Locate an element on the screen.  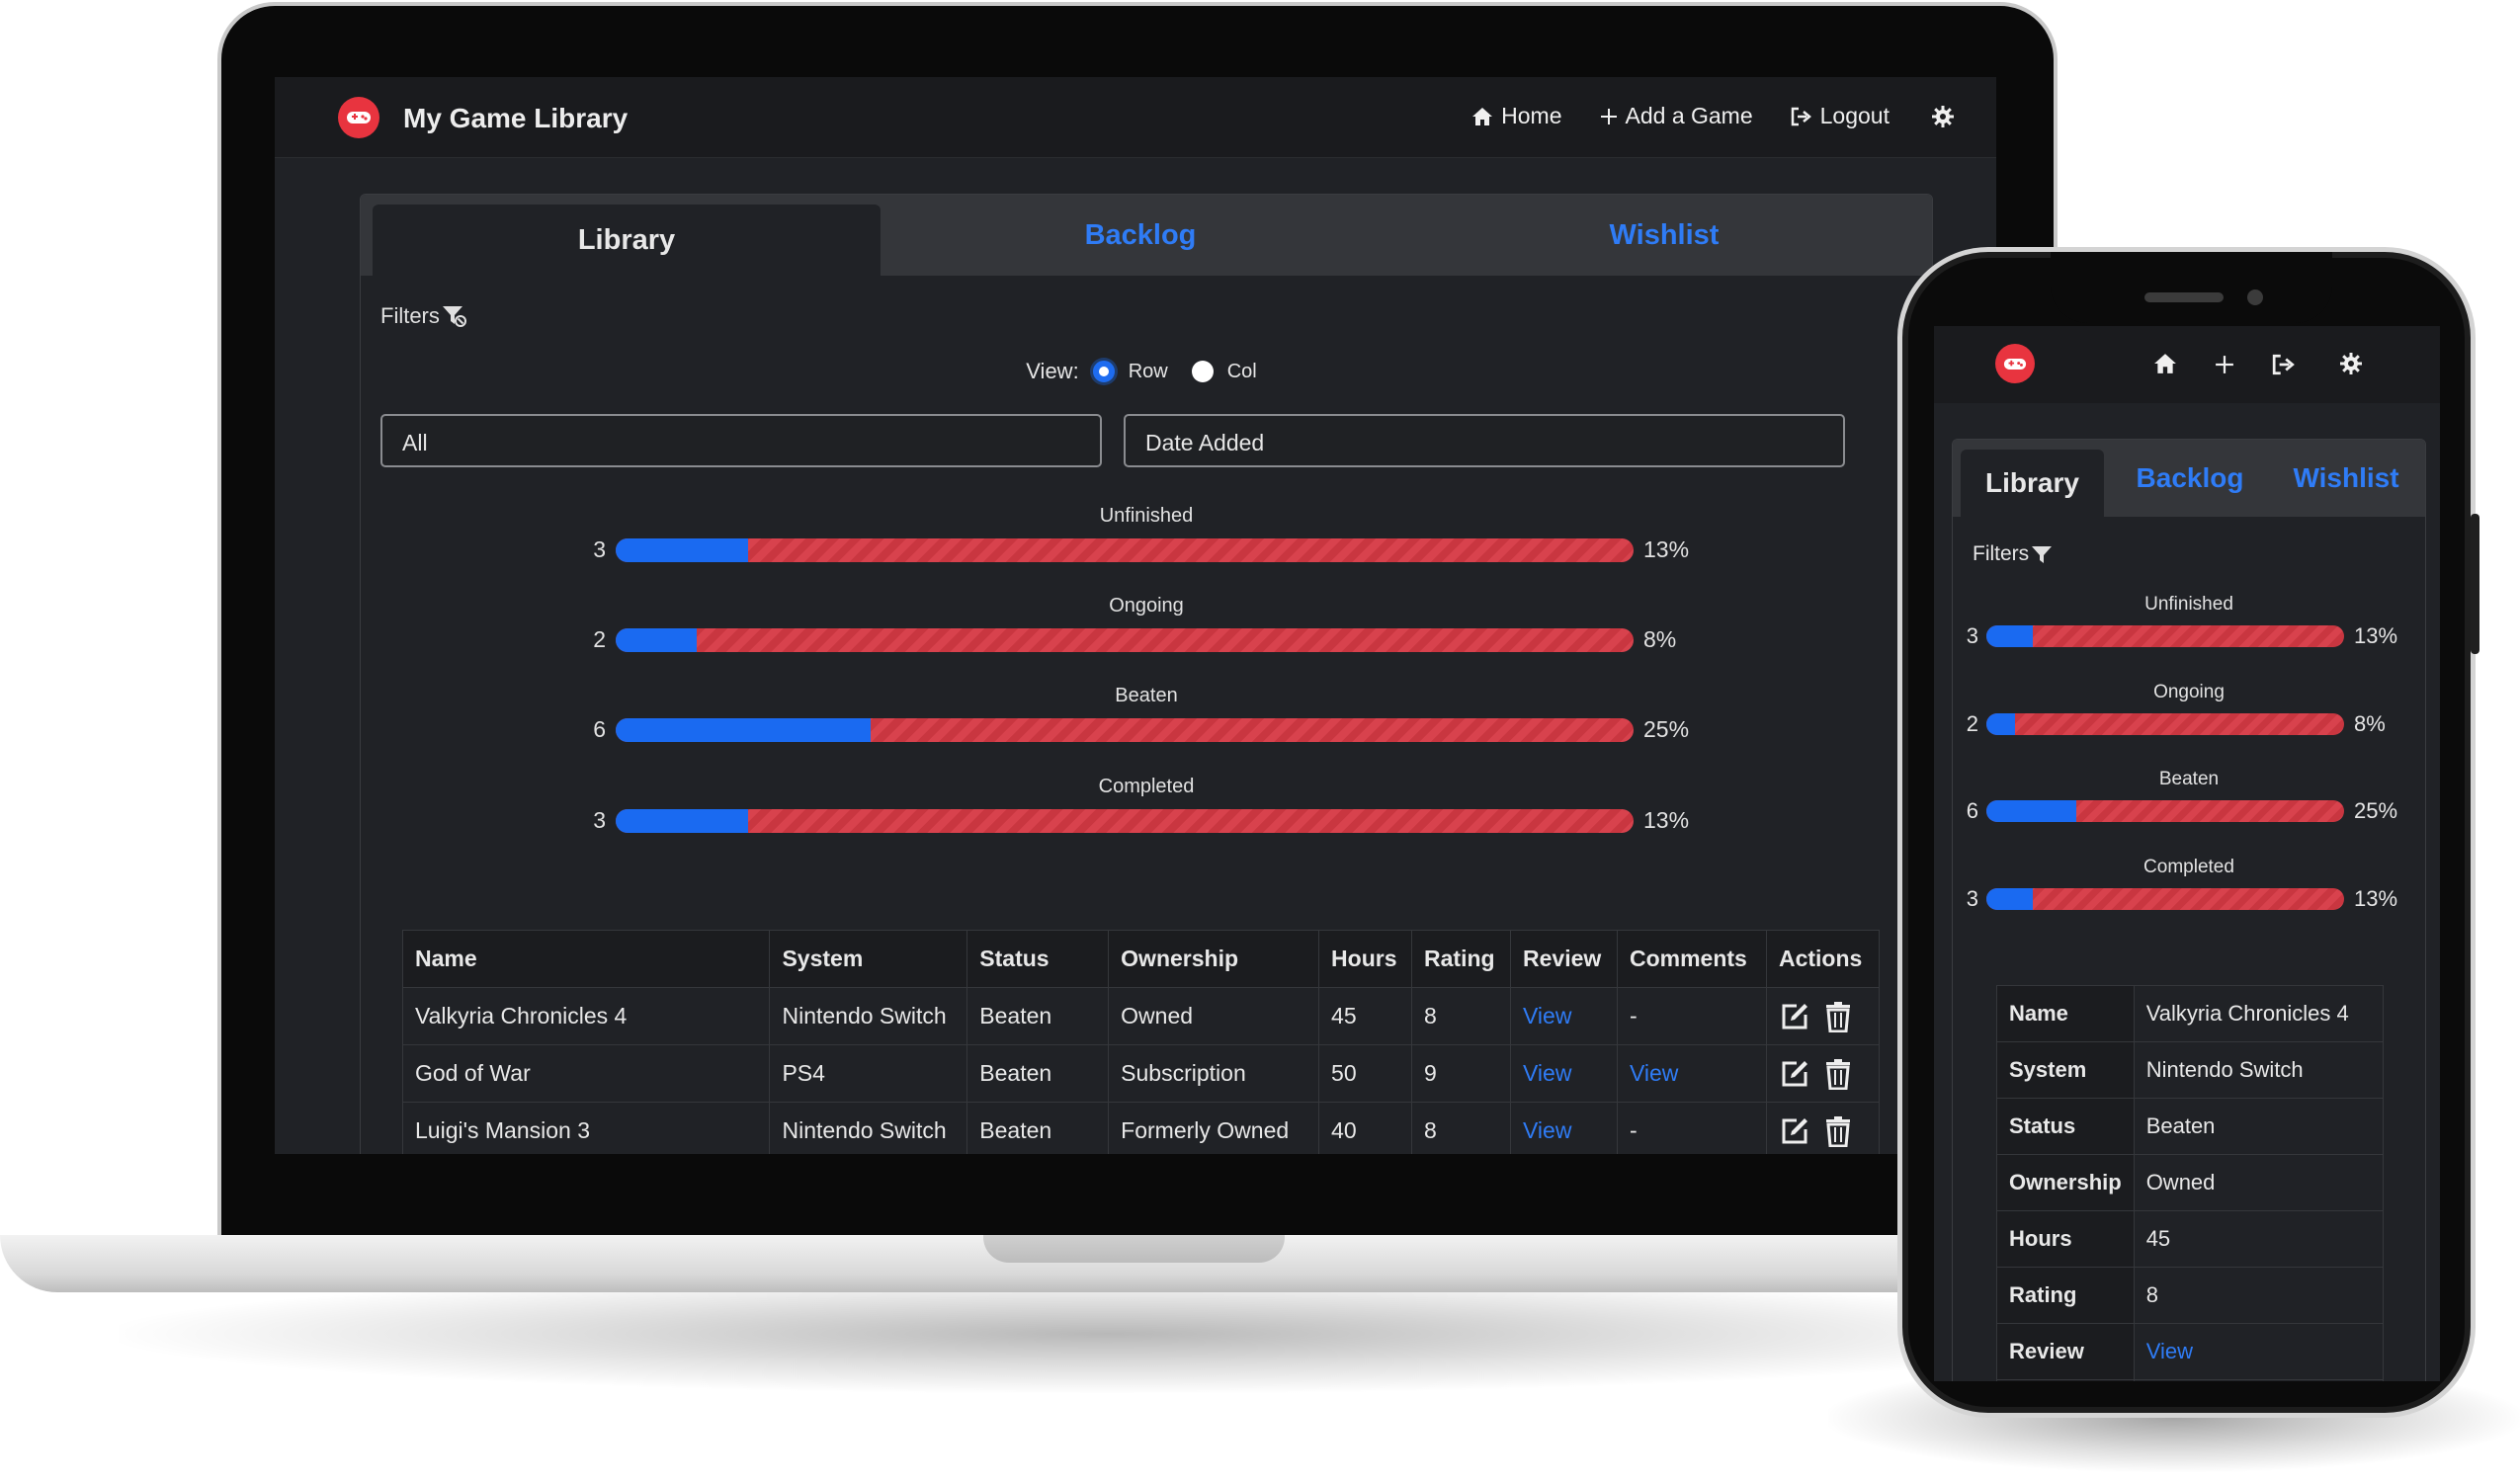
col-header-system: System is located at coordinates (868, 959).